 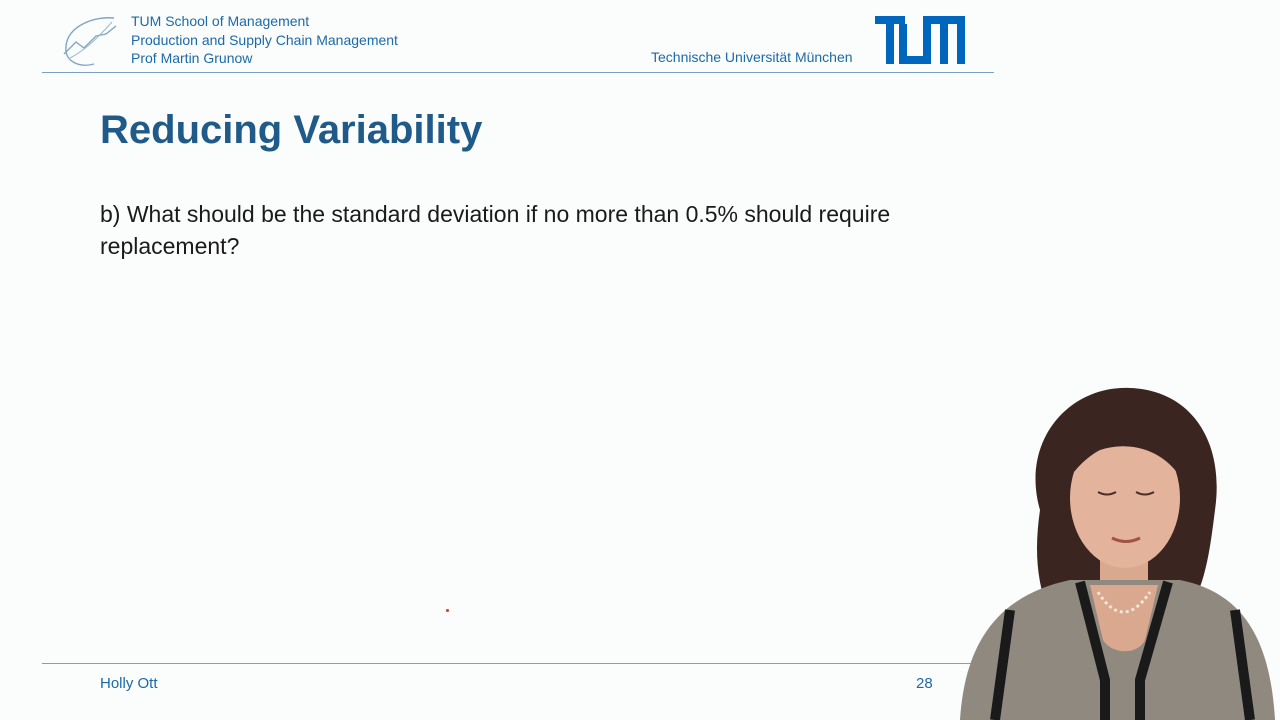 What do you see at coordinates (518, 663) in the screenshot?
I see `footer-divider` at bounding box center [518, 663].